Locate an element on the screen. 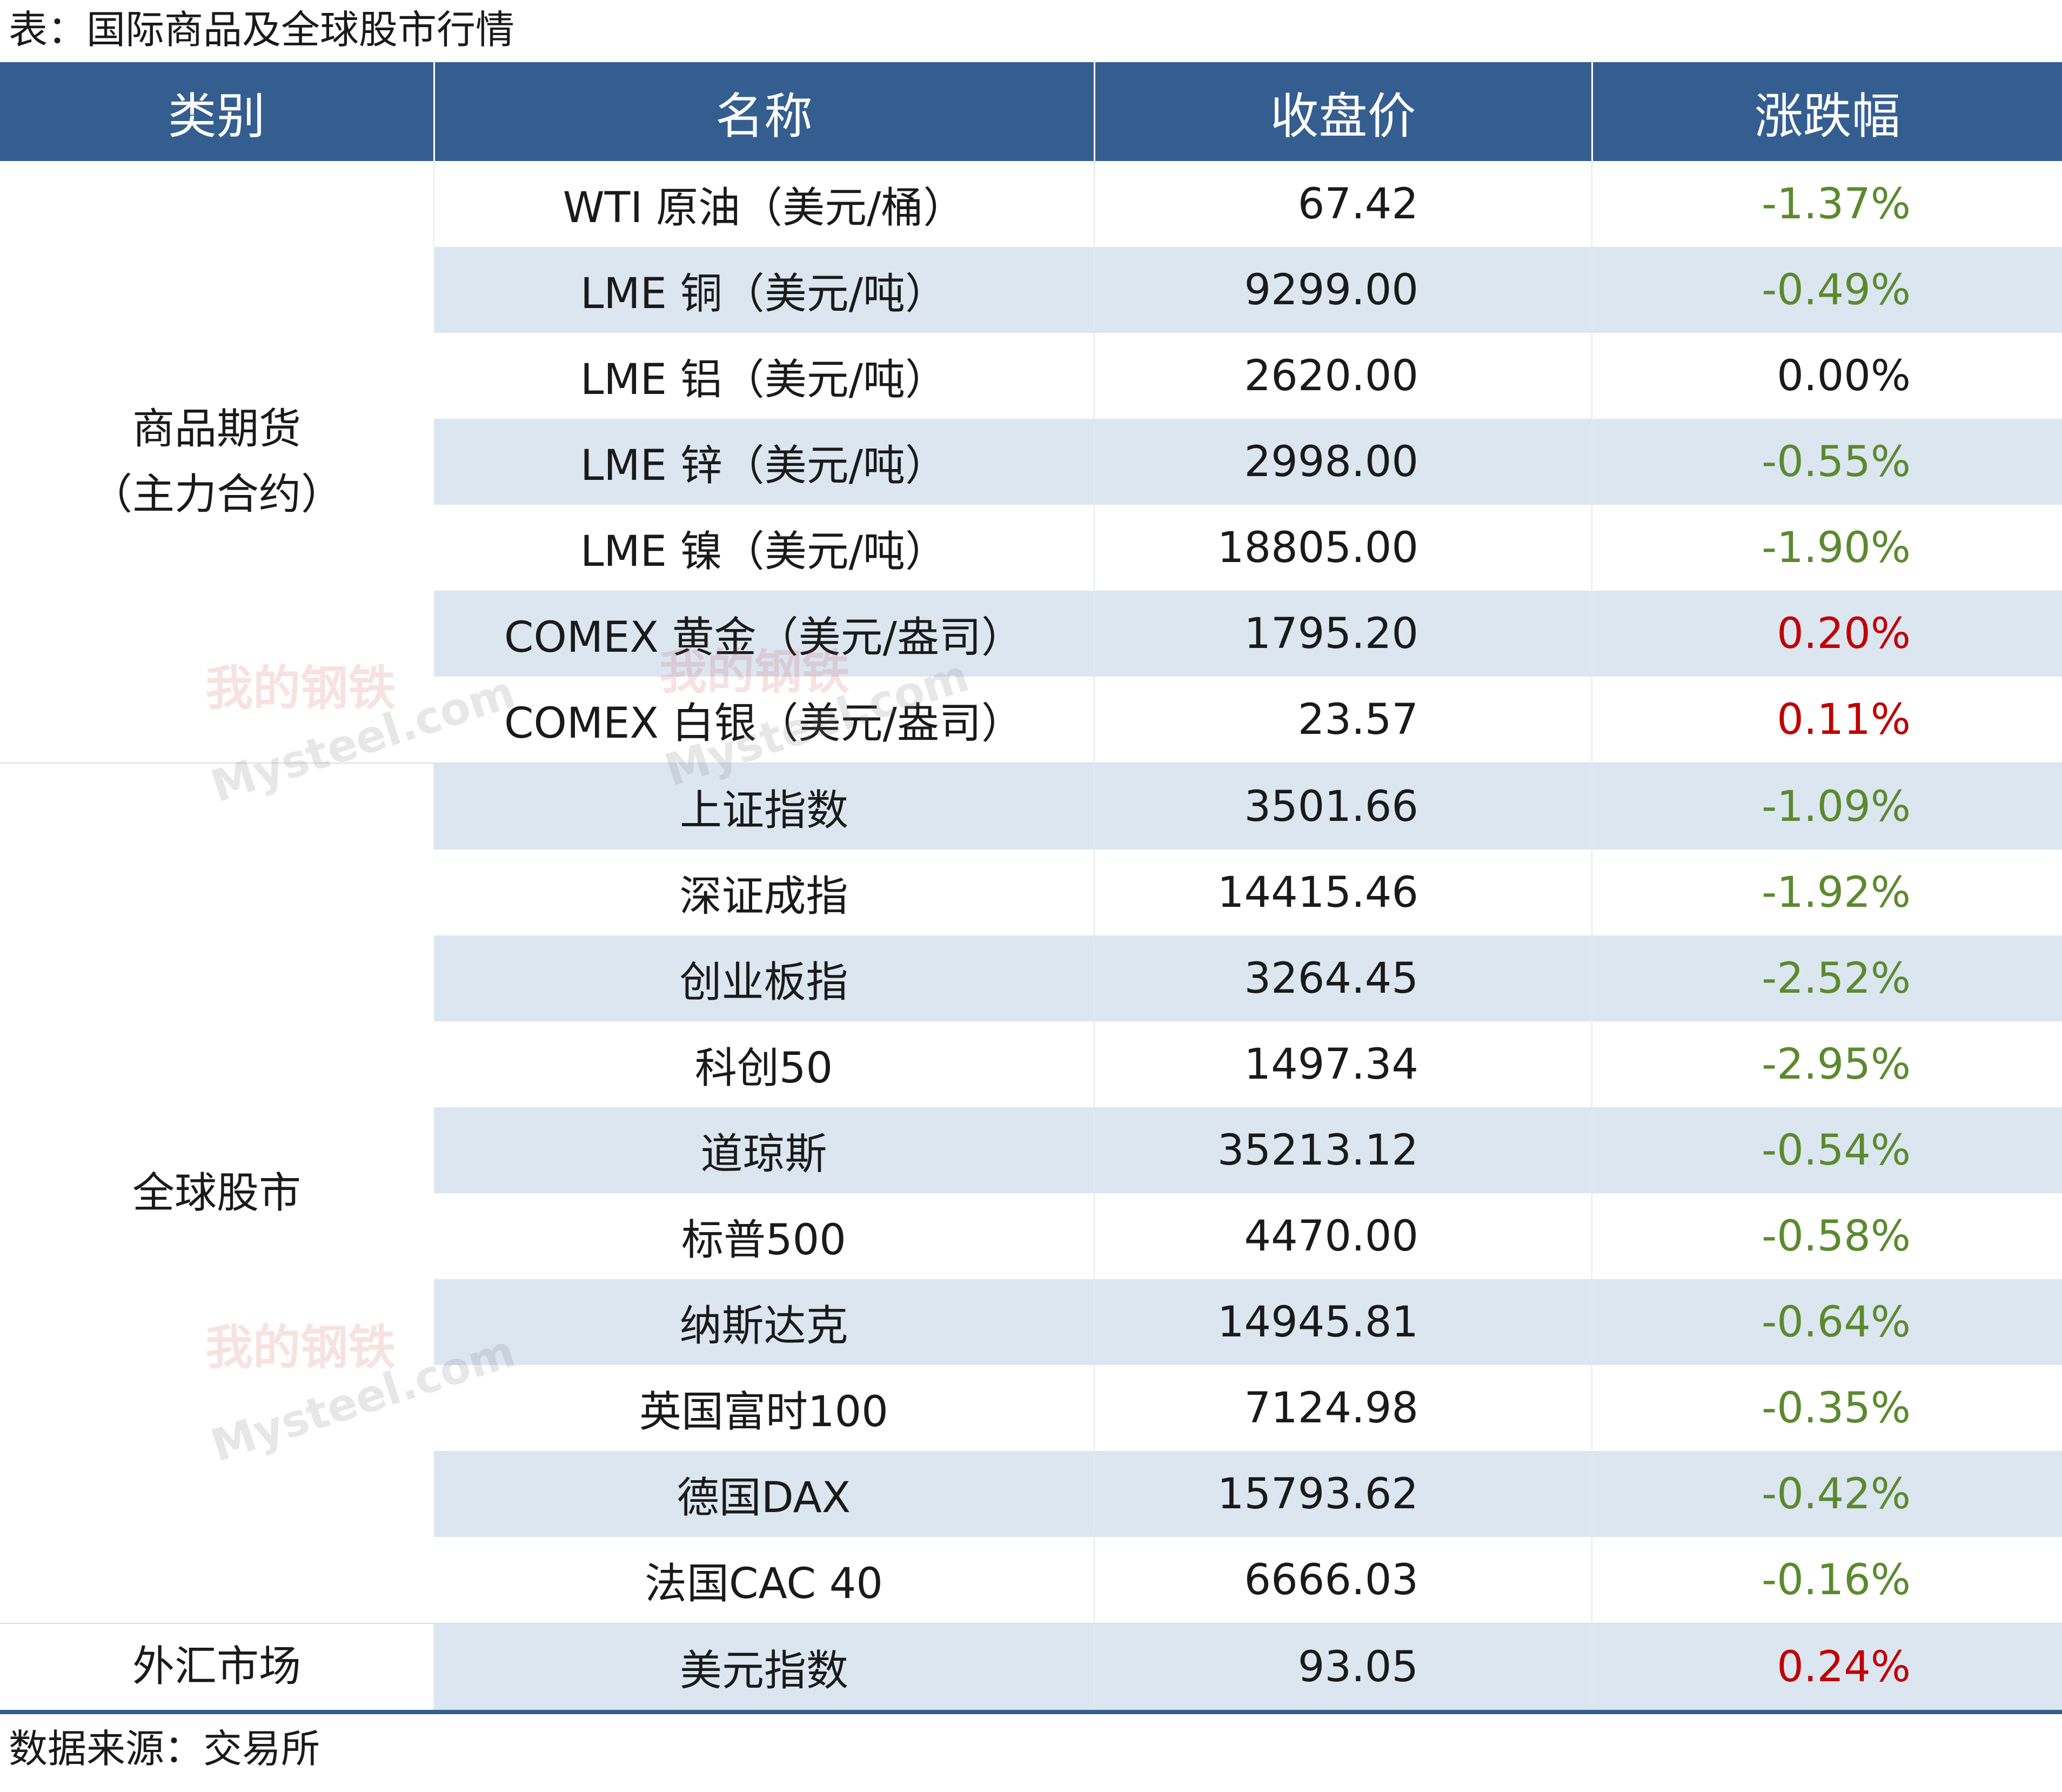 This screenshot has width=2062, height=1792. row-name: 上证指数 is located at coordinates (763, 806).